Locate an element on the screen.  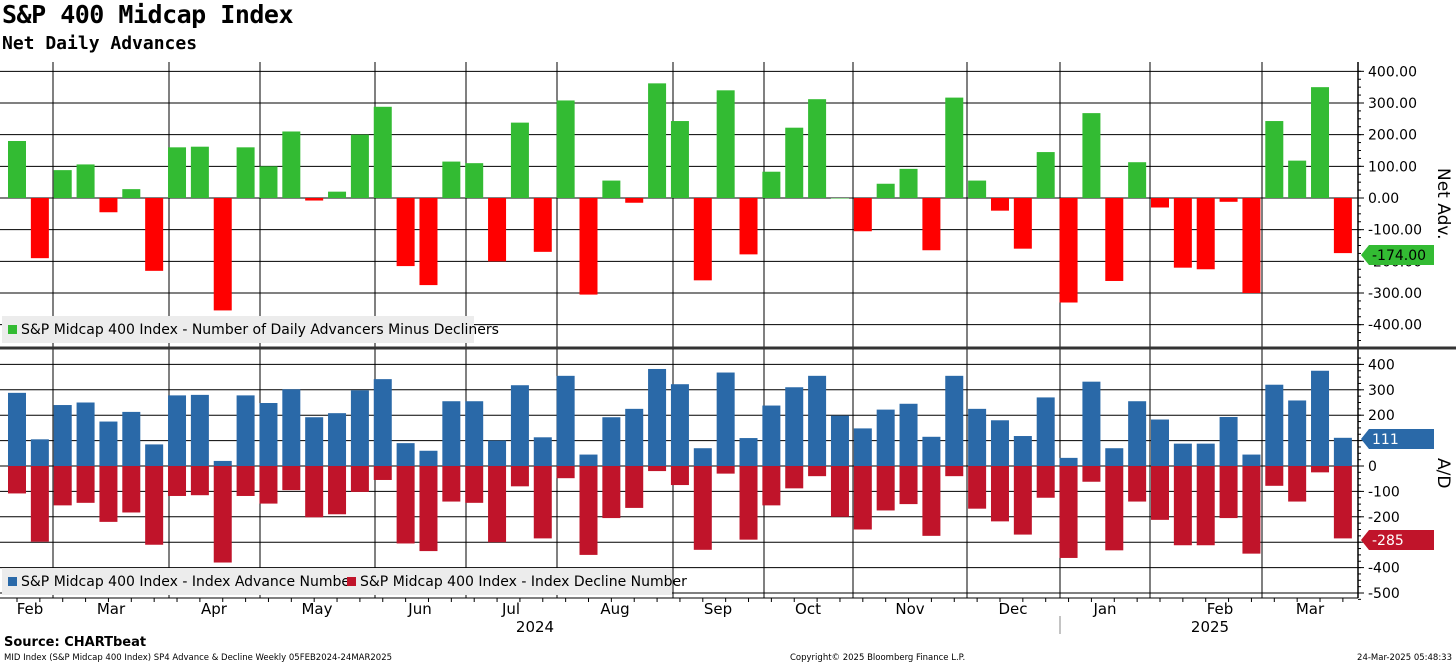
top-y-tick-label: 400.00 is located at coordinates (1392, 72).